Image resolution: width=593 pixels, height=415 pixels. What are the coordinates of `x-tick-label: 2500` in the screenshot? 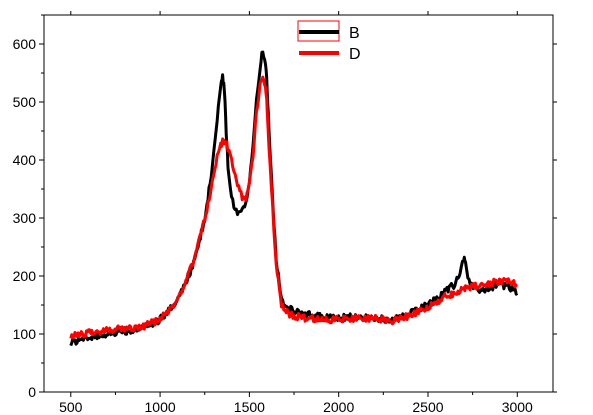 It's located at (427, 407).